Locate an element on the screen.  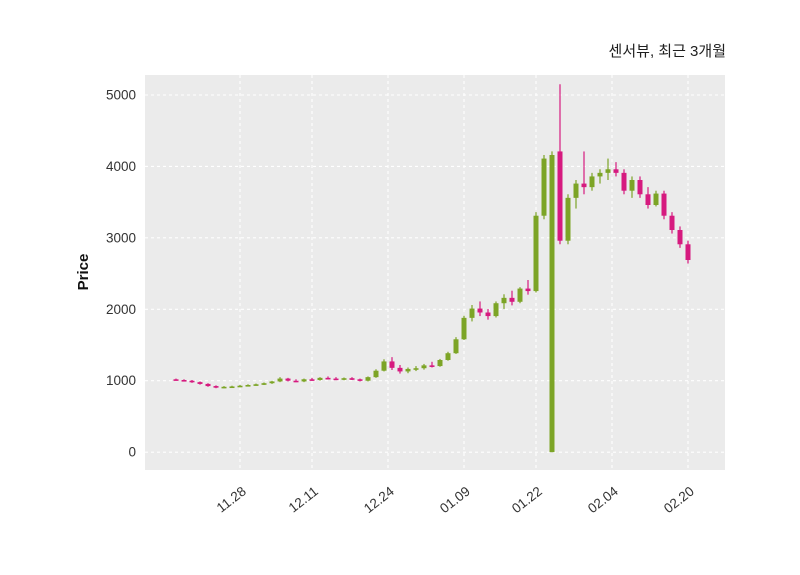
y-axis-label: Price is located at coordinates (83, 272).